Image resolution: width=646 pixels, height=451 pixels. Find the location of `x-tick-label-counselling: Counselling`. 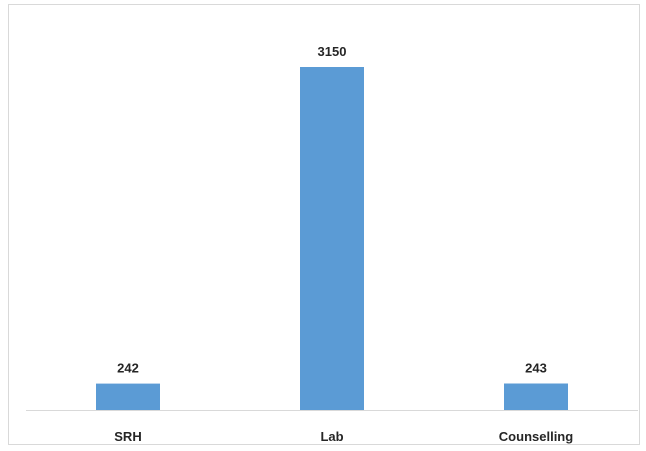

x-tick-label-counselling: Counselling is located at coordinates (536, 436).